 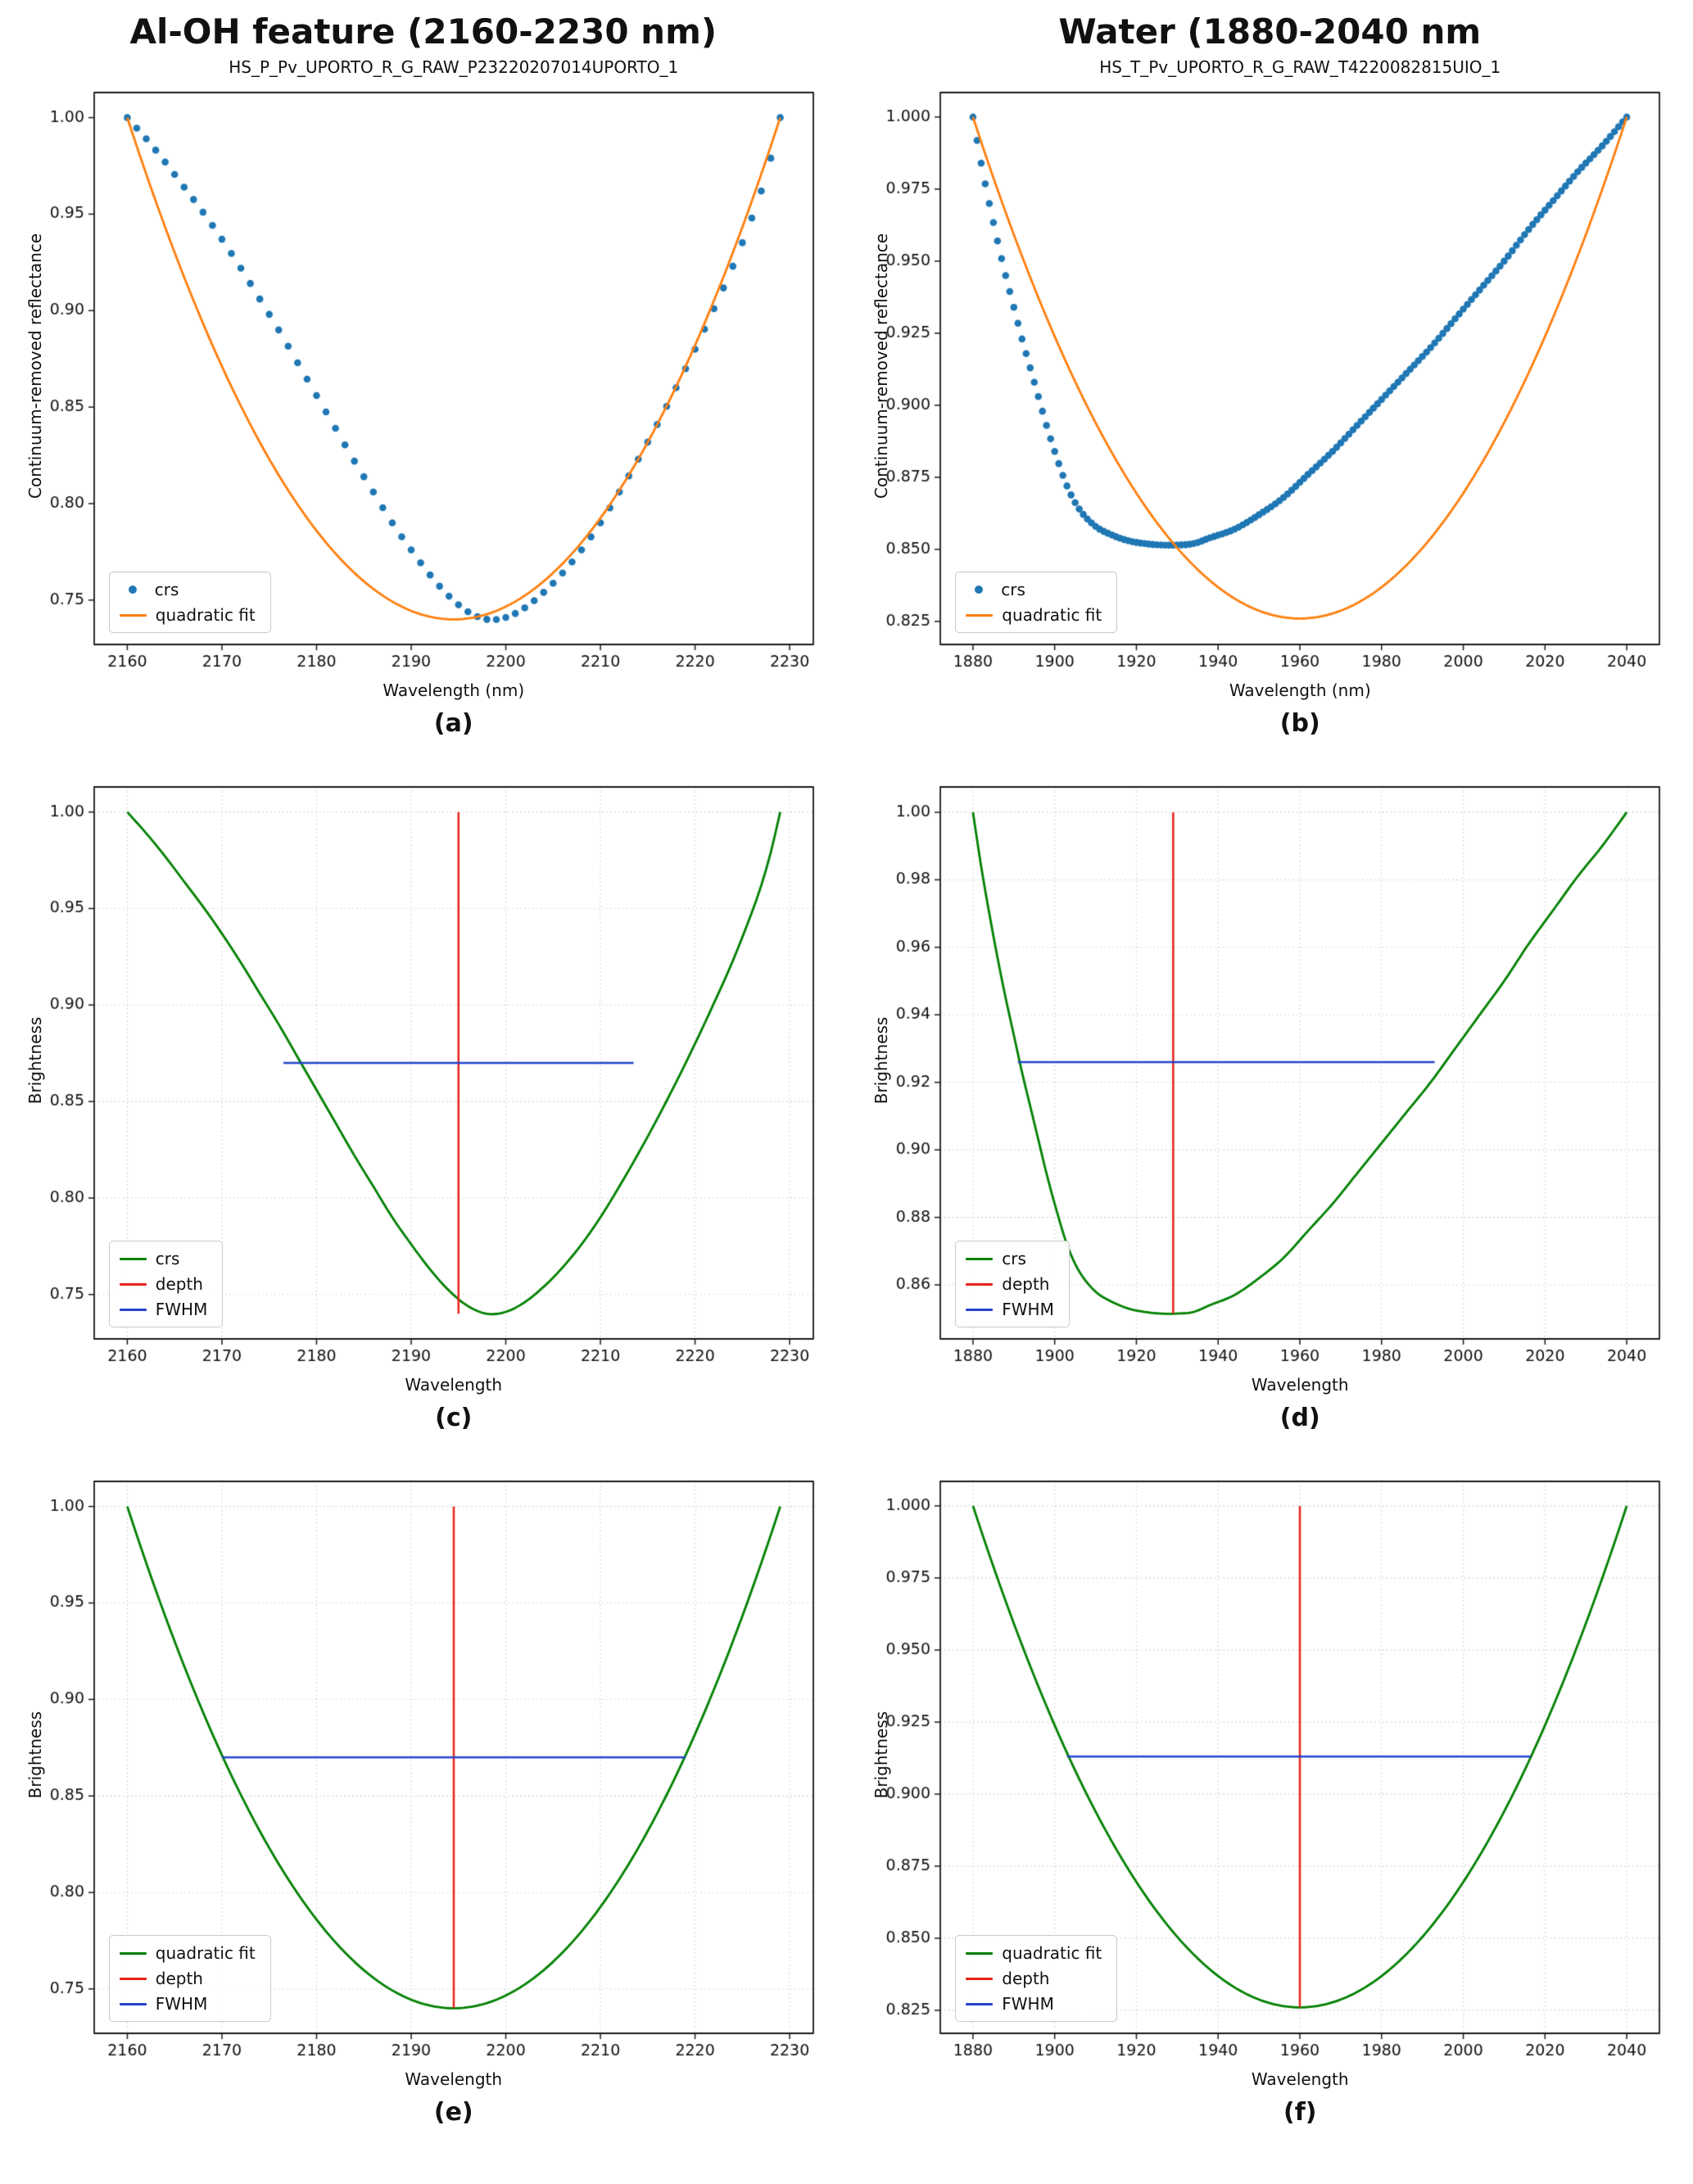 What do you see at coordinates (1300, 690) in the screenshot?
I see `x-axis-label-b: Wavelength (nm)` at bounding box center [1300, 690].